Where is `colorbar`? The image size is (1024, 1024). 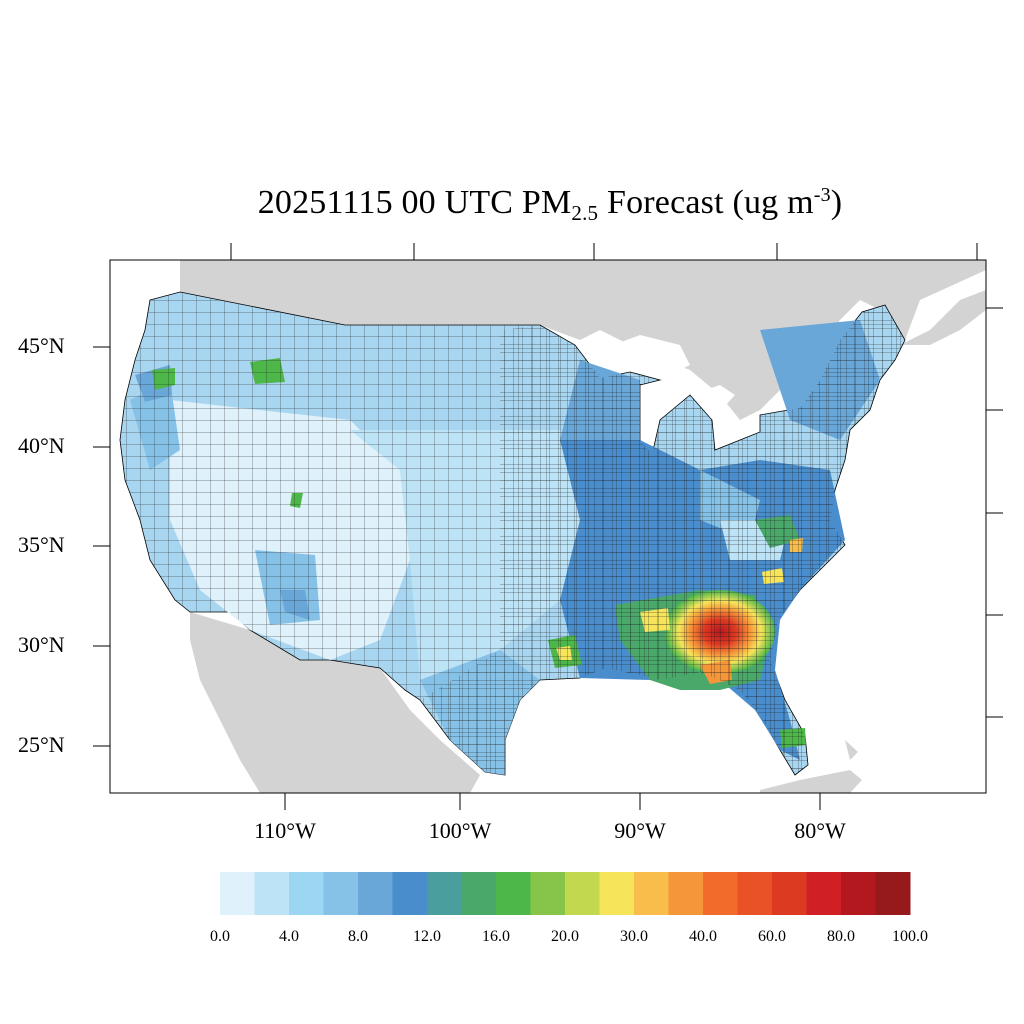 colorbar is located at coordinates (565, 893).